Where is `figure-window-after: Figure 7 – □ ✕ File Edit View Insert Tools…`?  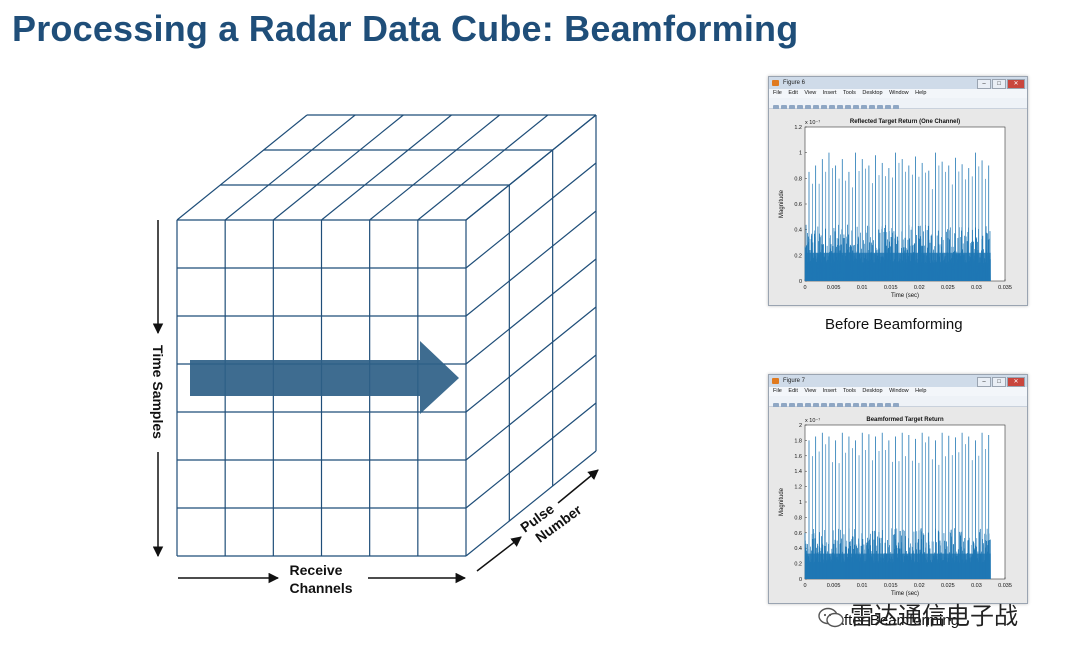 figure-window-after: Figure 7 – □ ✕ File Edit View Insert Tools… is located at coordinates (898, 489).